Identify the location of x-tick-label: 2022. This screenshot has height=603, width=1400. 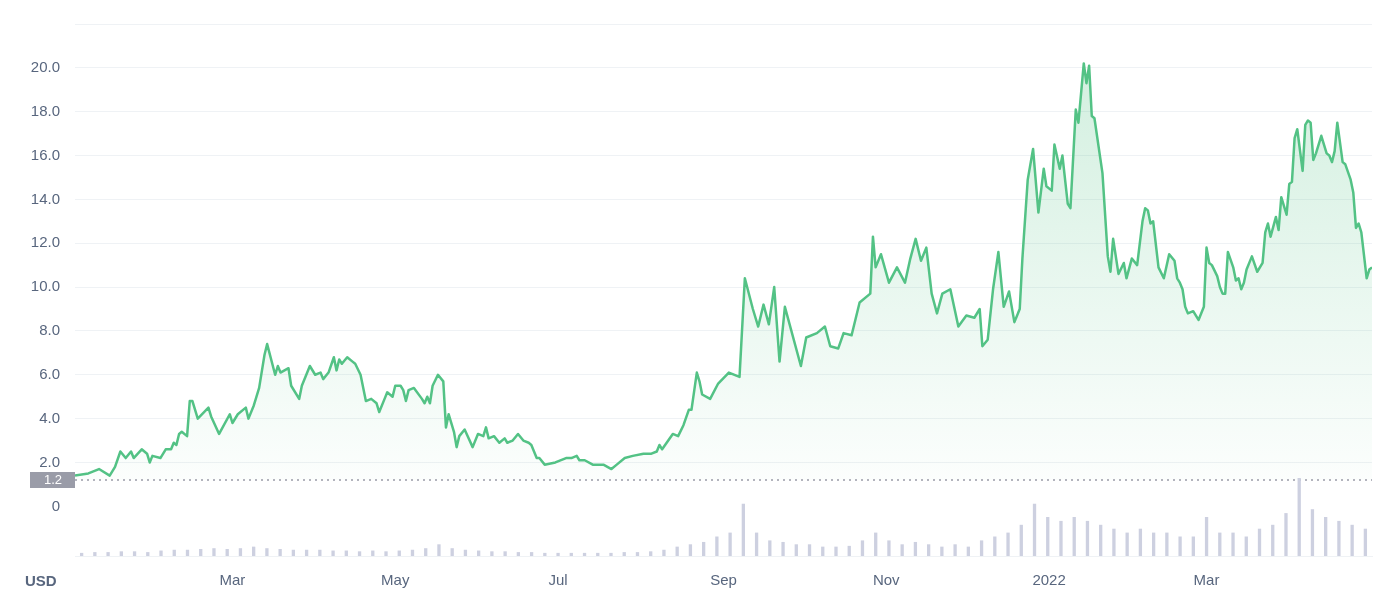
(1049, 580).